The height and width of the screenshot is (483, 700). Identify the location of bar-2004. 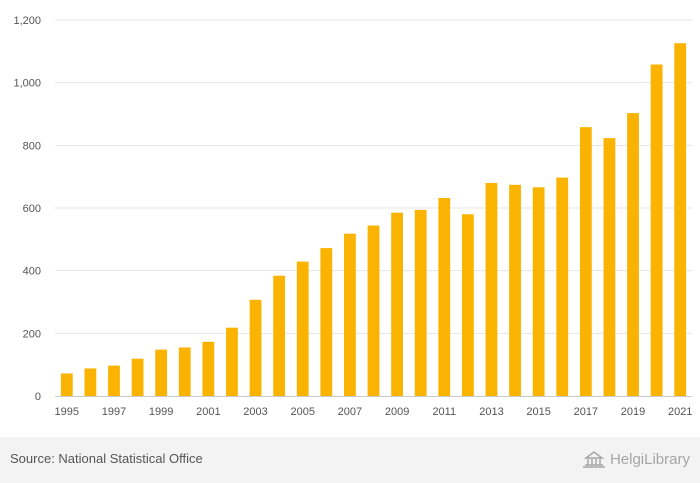
(279, 335).